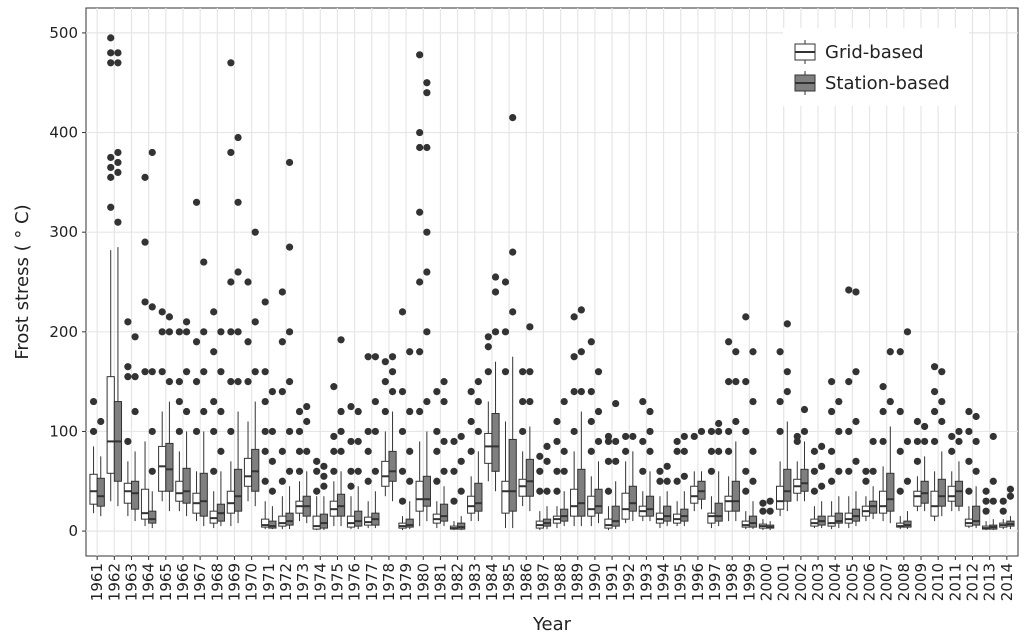 The width and height of the screenshot is (1024, 644). What do you see at coordinates (646, 582) in the screenshot?
I see `x-tick-label: 1993` at bounding box center [646, 582].